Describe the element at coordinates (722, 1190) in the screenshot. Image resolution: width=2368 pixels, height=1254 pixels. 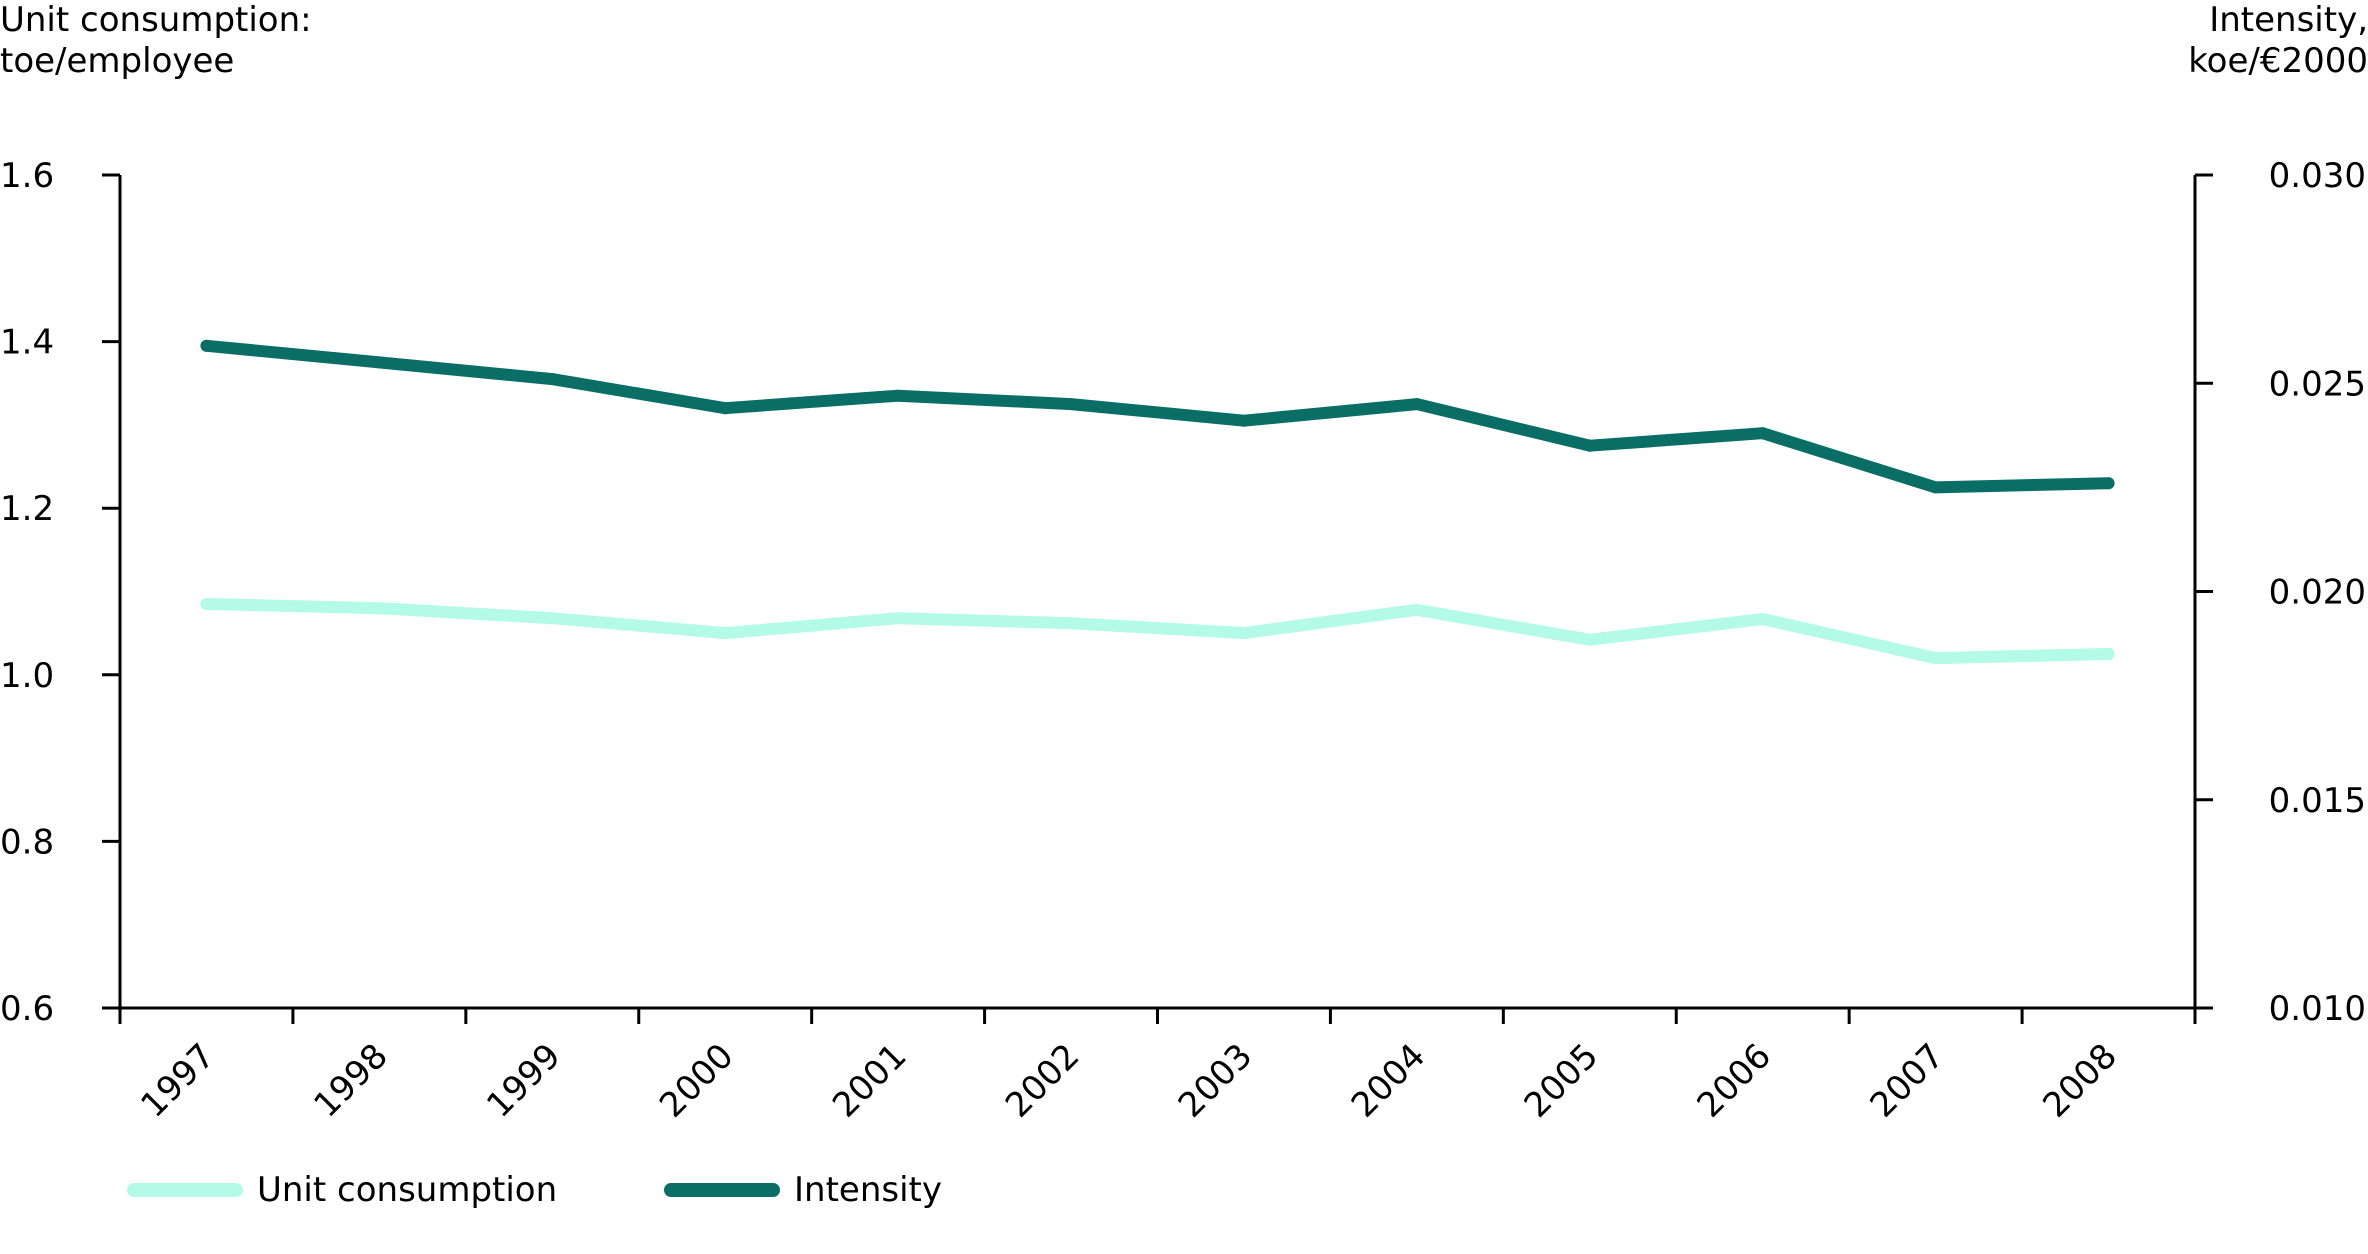
I see `legend-swatch-intensity` at that location.